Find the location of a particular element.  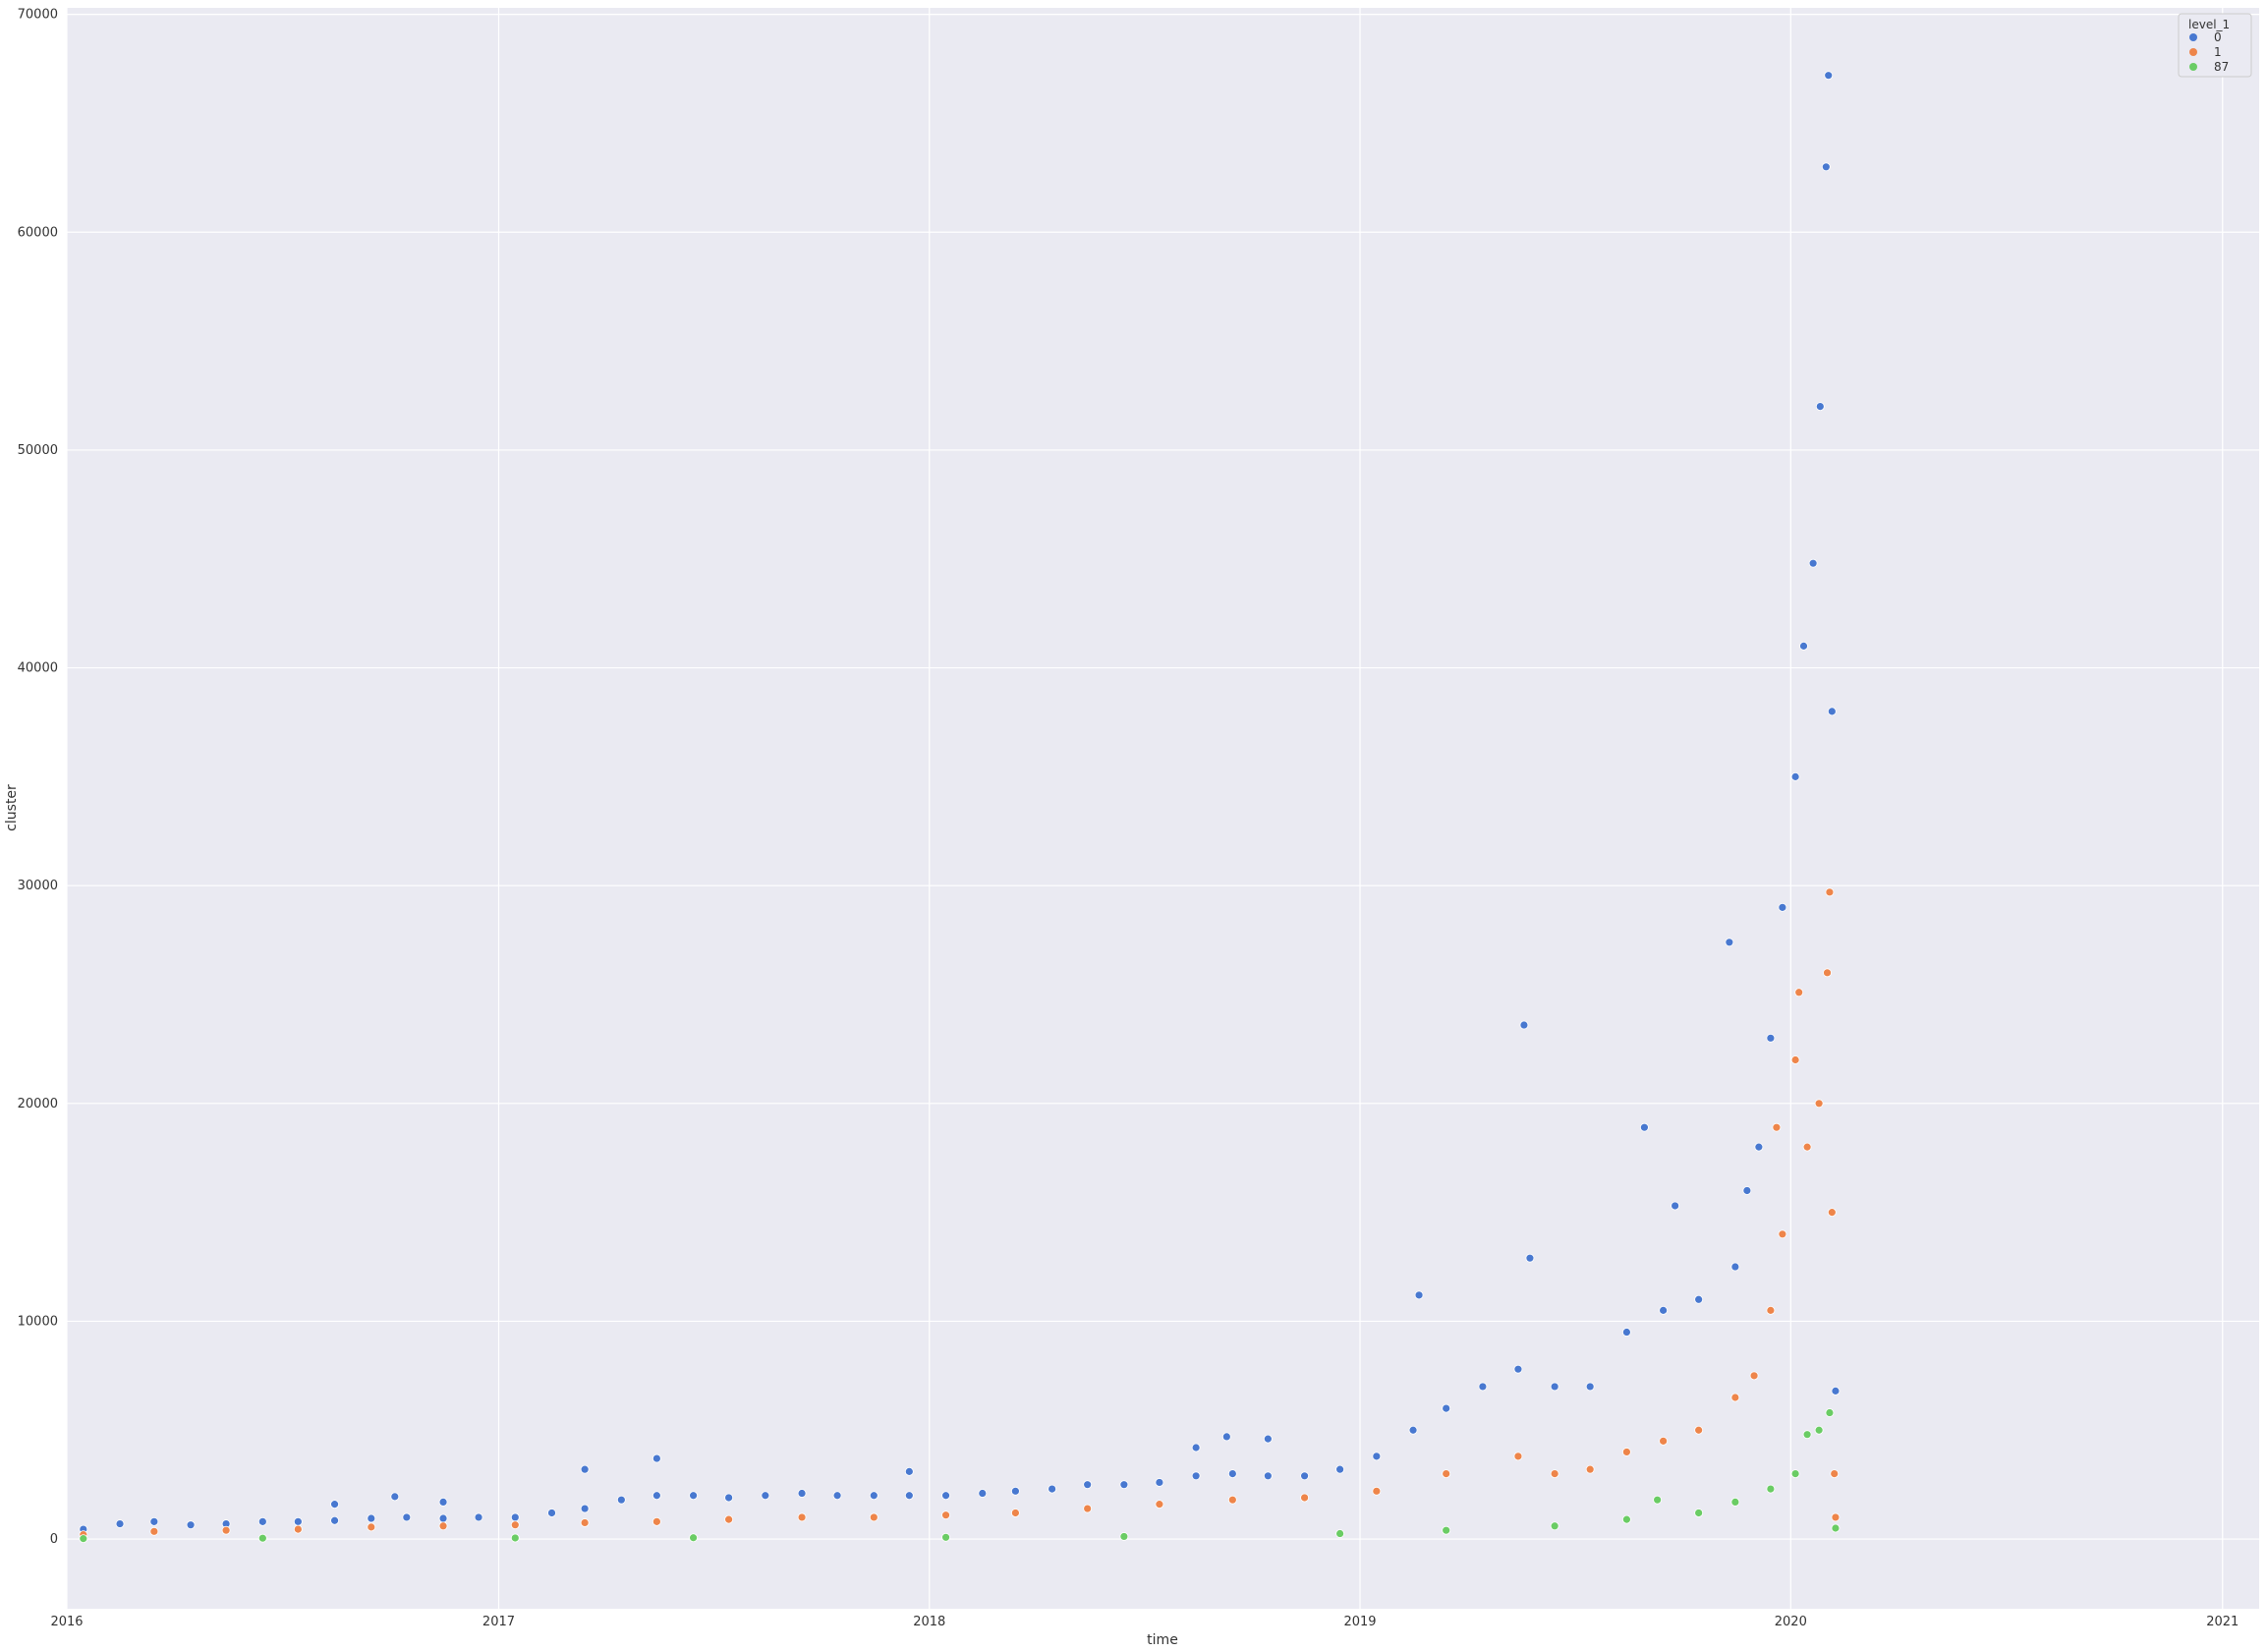

y-tick-label: 70000 is located at coordinates (38, 15).